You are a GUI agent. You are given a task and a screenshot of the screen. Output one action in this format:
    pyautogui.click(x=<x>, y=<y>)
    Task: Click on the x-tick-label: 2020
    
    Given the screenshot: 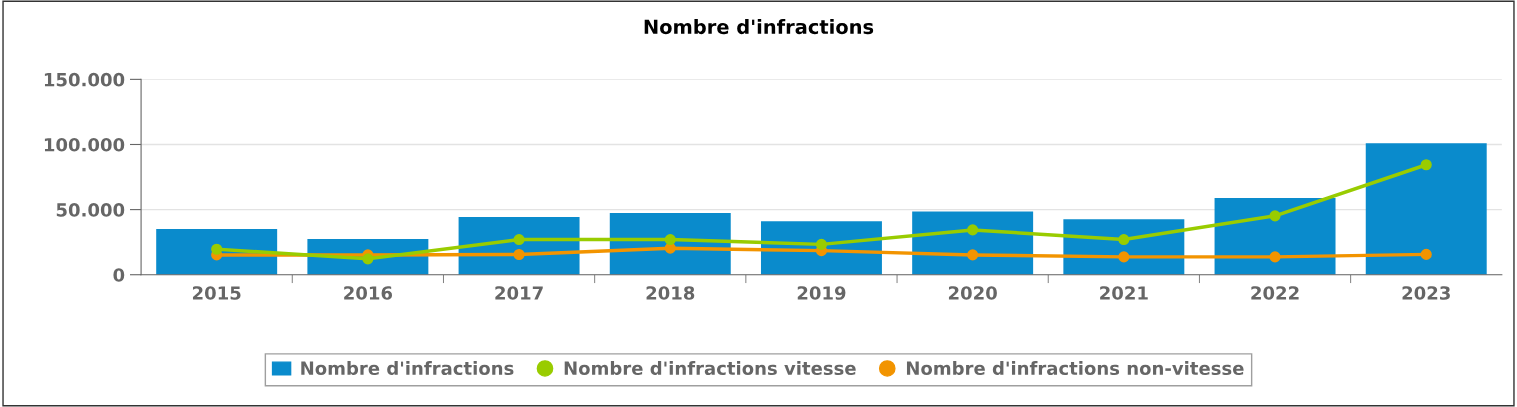 What is the action you would take?
    pyautogui.click(x=972, y=293)
    